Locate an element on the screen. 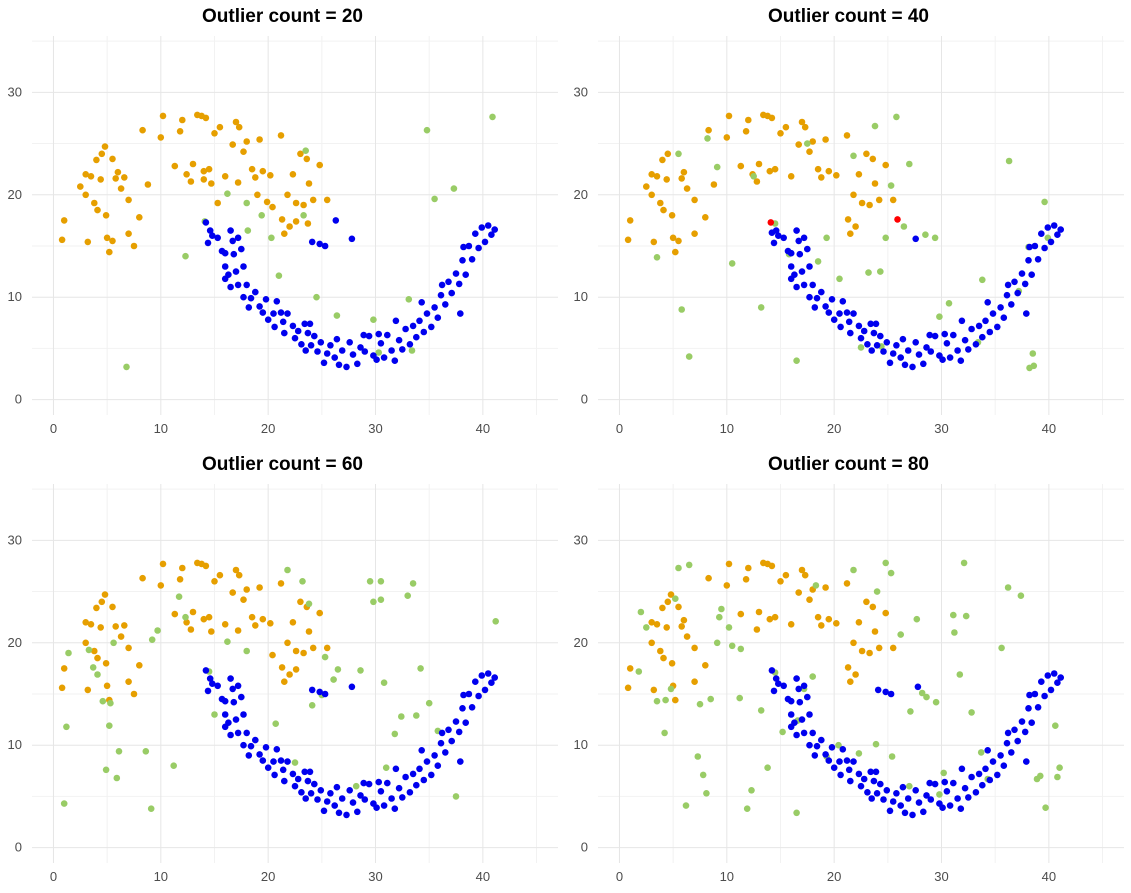  y-tick-label: 30 is located at coordinates (15, 91).